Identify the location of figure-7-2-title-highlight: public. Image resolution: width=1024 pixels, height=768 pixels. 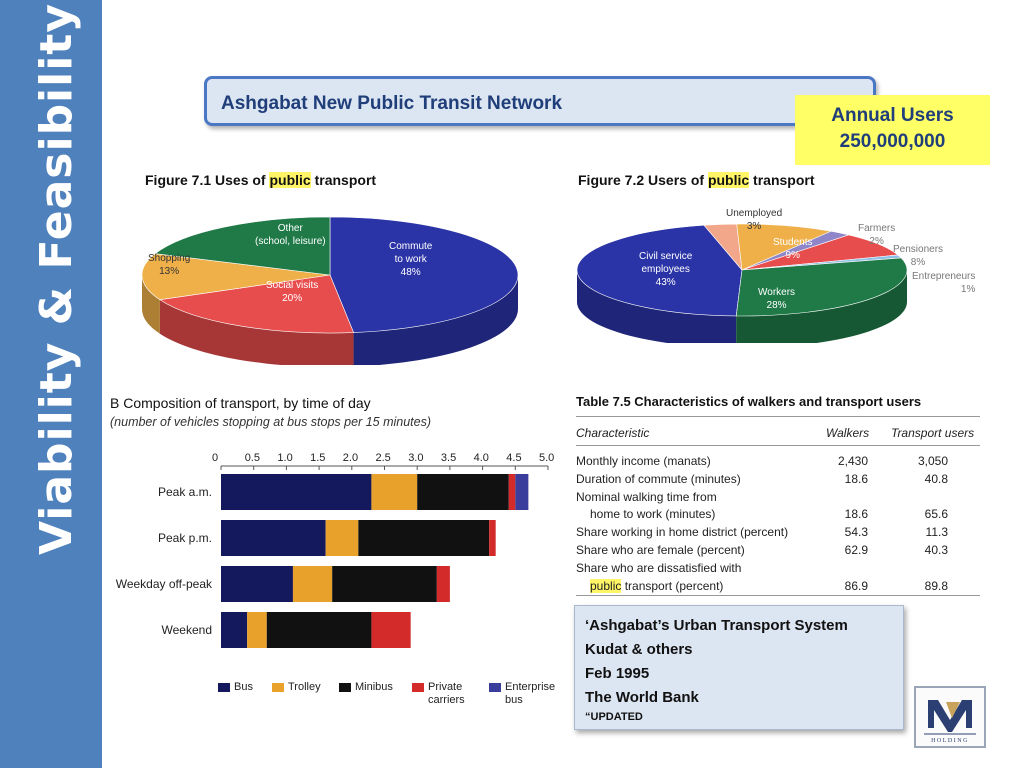
(728, 180).